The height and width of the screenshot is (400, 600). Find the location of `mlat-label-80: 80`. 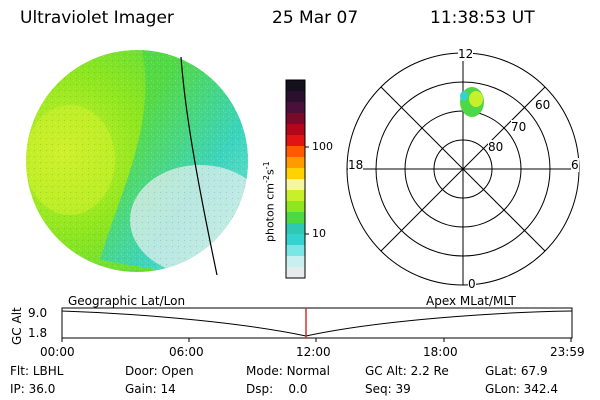

mlat-label-80: 80 is located at coordinates (496, 147).